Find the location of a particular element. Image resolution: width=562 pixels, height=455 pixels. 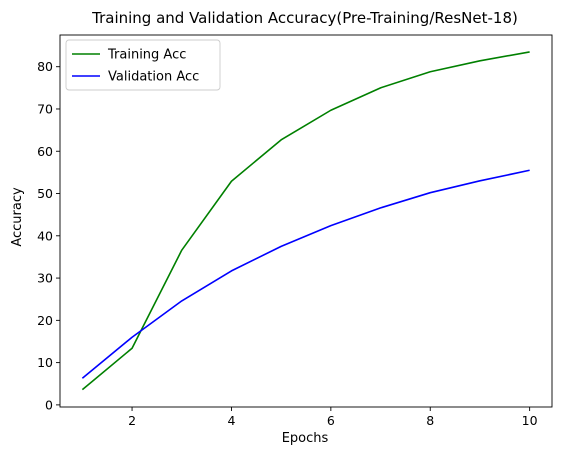

x-axis-label: Epochs is located at coordinates (305, 438).